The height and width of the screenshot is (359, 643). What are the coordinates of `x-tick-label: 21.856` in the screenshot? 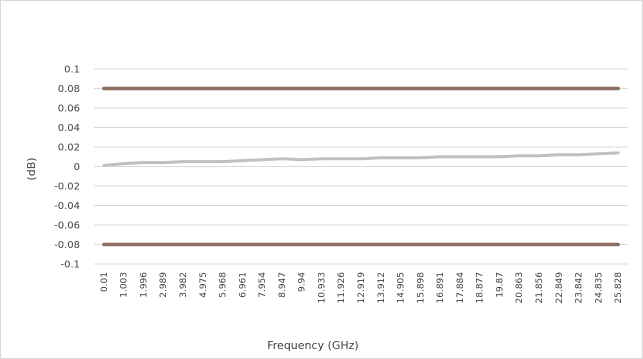 It's located at (540, 288).